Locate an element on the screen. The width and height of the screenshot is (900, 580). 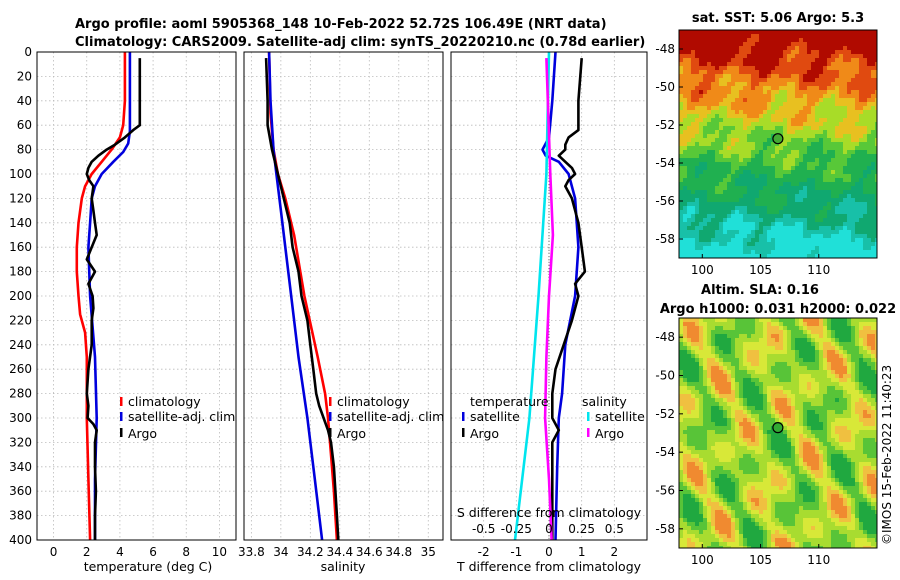
x-tick-label: 4 is located at coordinates (120, 552).